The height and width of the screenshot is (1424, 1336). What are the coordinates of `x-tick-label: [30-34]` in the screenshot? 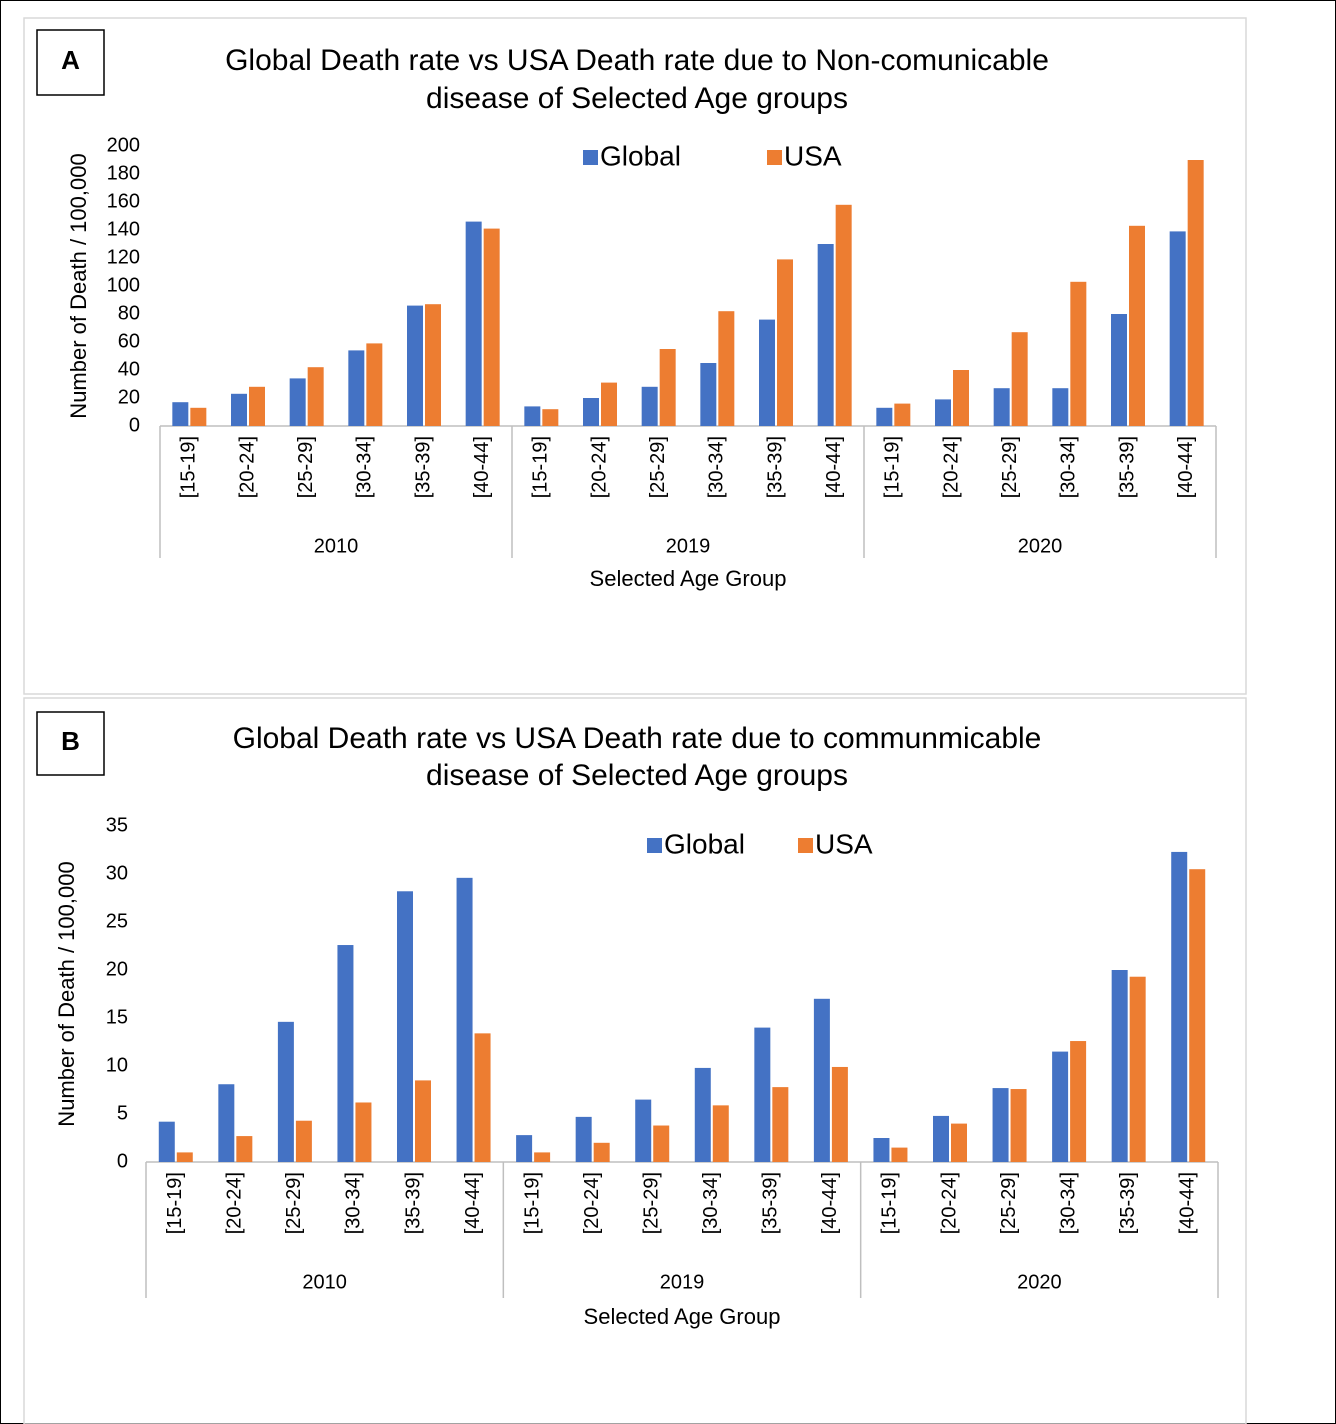 It's located at (354, 1203).